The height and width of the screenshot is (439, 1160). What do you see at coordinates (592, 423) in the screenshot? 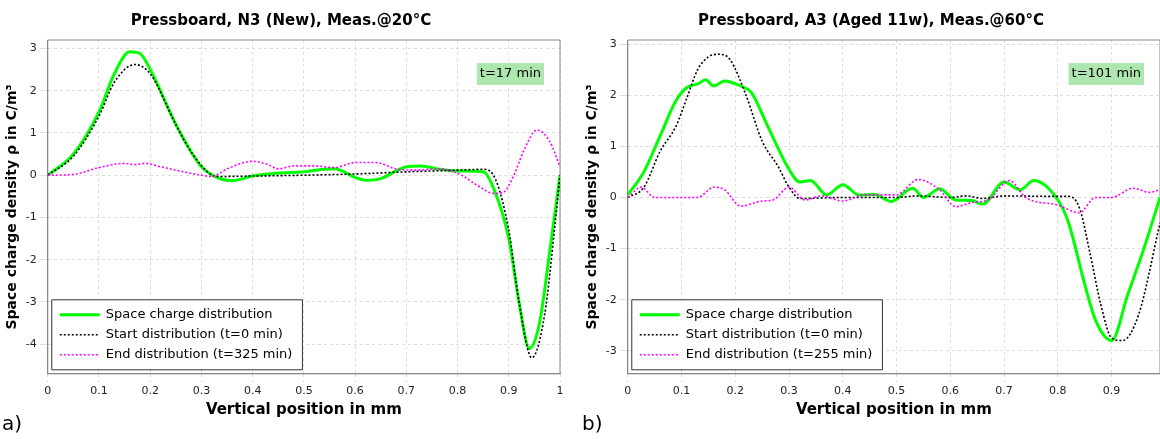
I see `text: b)` at bounding box center [592, 423].